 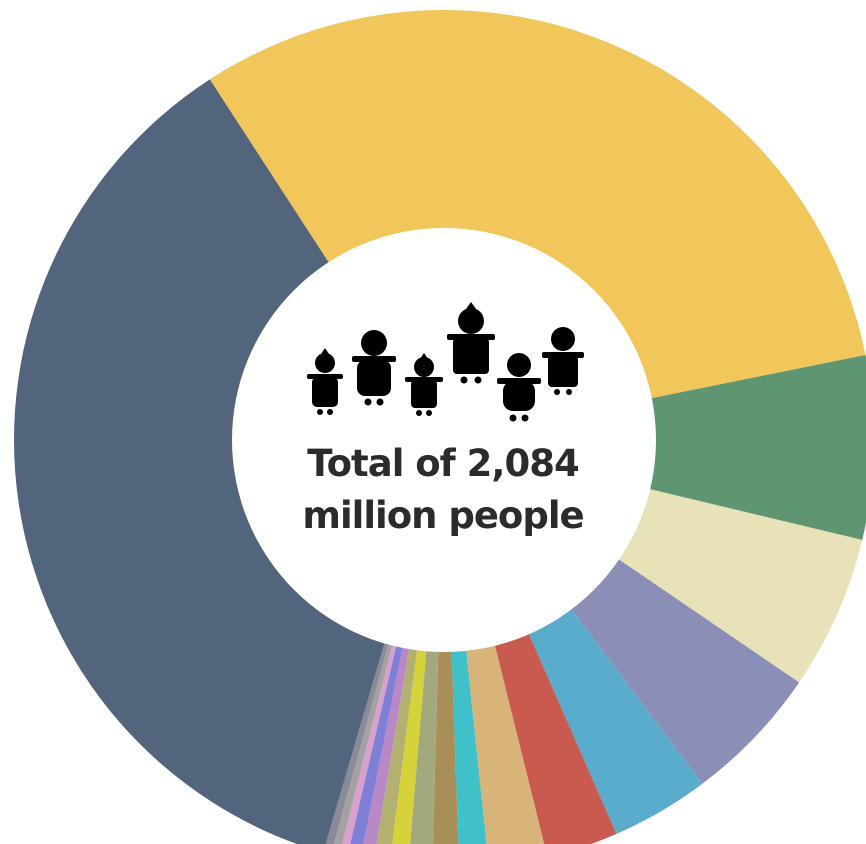 I want to click on total-label: Total of 2,084 million people, so click(x=443, y=490).